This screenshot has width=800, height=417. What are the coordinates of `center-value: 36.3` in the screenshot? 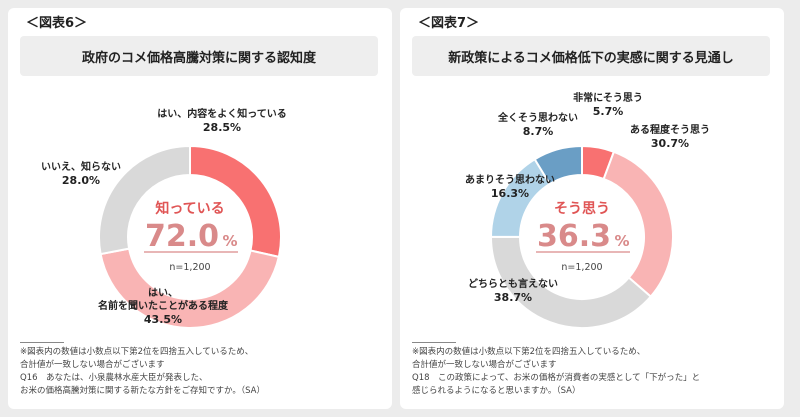 It's located at (574, 236).